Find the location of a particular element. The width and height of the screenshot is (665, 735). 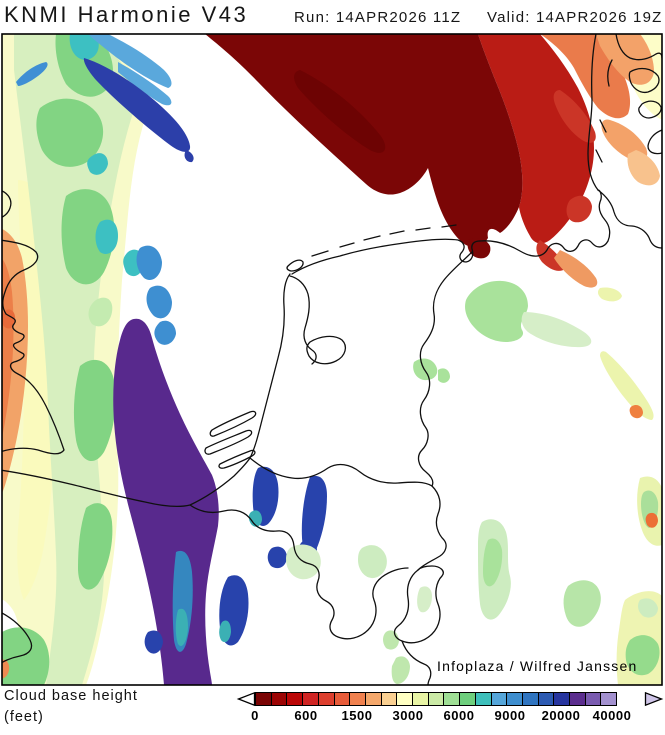

coast-elbe-kiel is located at coordinates (629, 219).